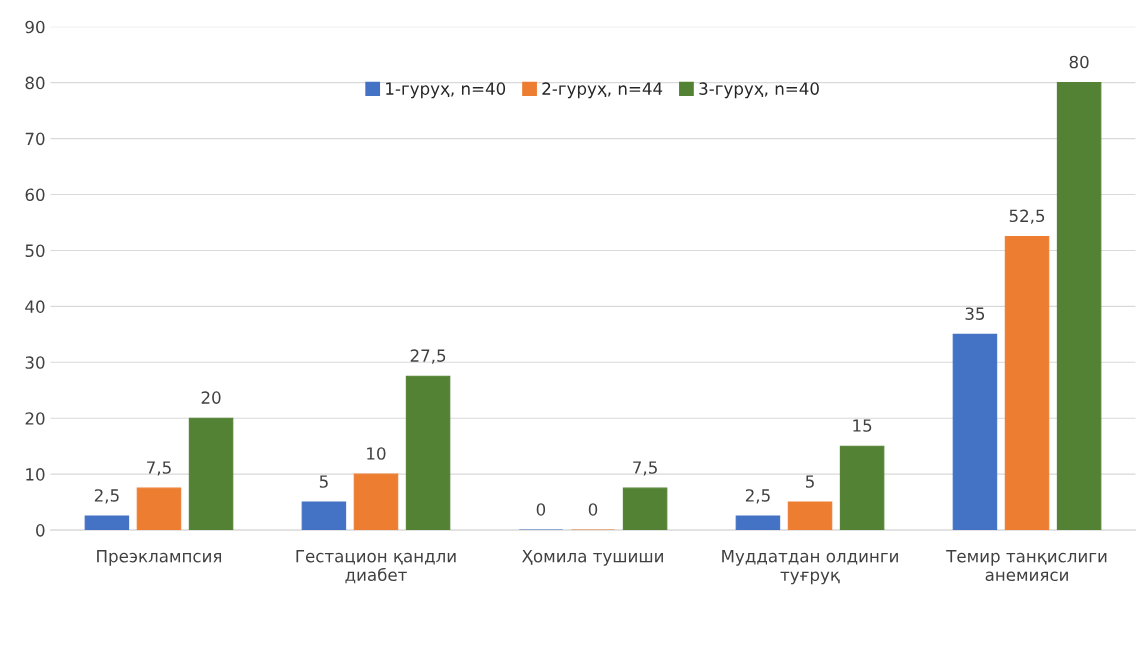 This screenshot has height=652, width=1147. What do you see at coordinates (1079, 62) in the screenshot?
I see `data-label: 80` at bounding box center [1079, 62].